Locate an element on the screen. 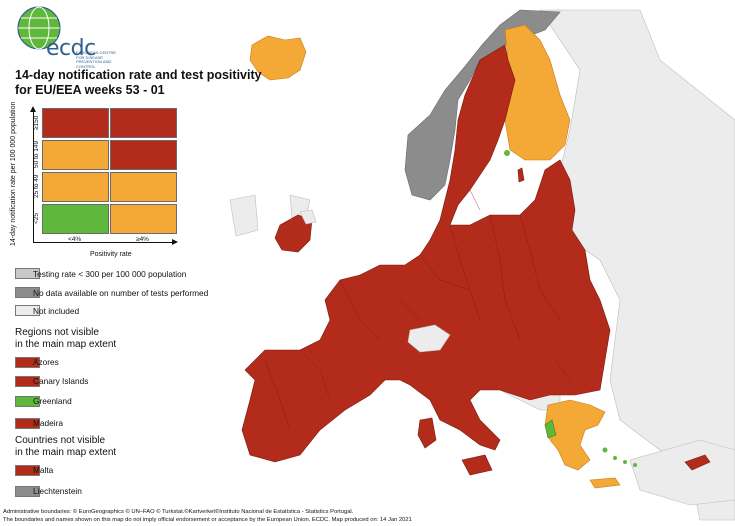  cyprus is located at coordinates (697, 462).